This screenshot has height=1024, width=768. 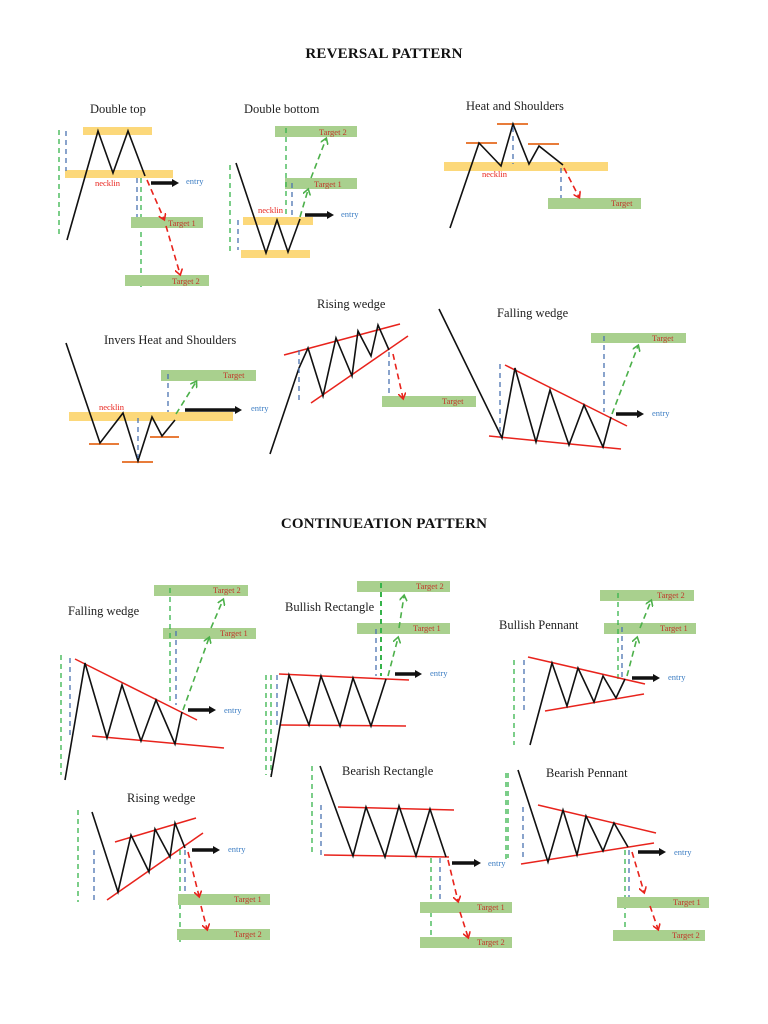 What do you see at coordinates (608, 855) in the screenshot?
I see `bearish-pennant-diagram: entry Target 1 Target 2` at bounding box center [608, 855].